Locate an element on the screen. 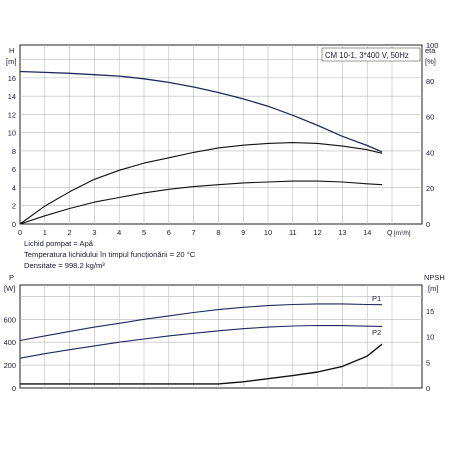 The image size is (450, 455). x-tick-label: 8 is located at coordinates (218, 232).